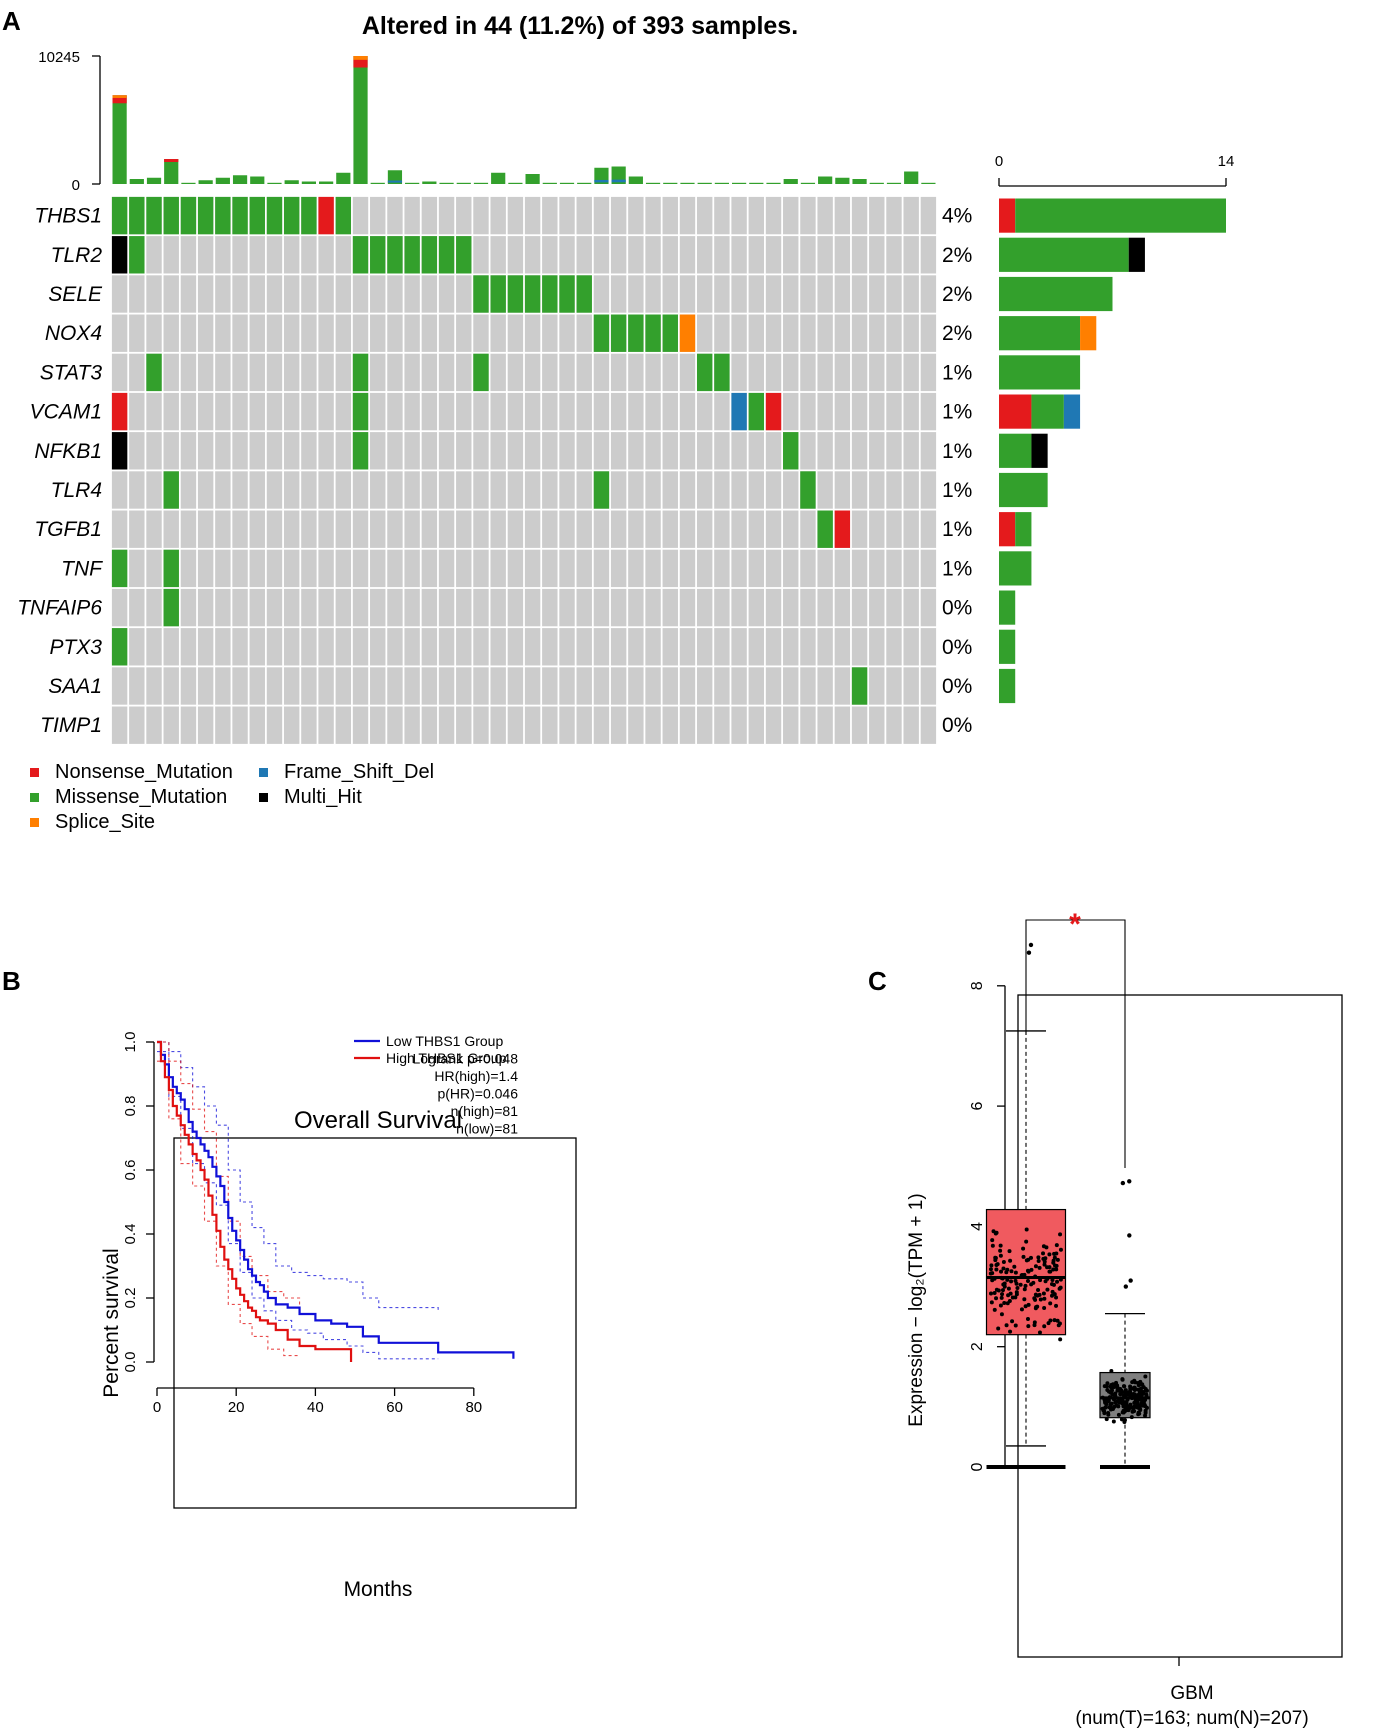  Describe the element at coordinates (34, 822) in the screenshot. I see `legend-swatch` at that location.